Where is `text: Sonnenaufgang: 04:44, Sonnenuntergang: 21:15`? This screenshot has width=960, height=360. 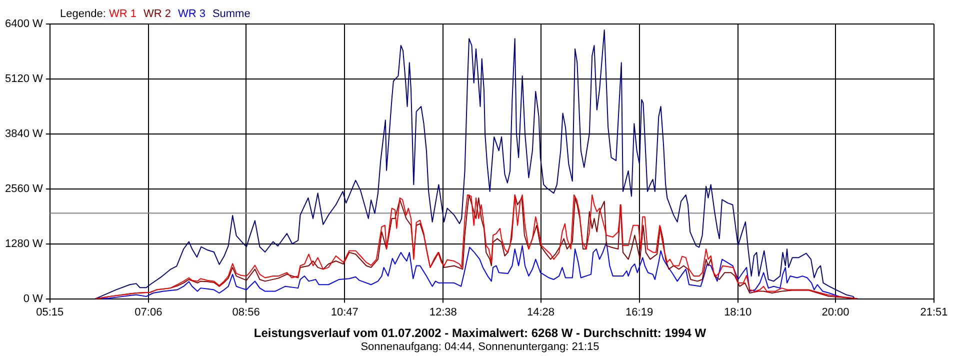 text: Sonnenaufgang: 04:44, Sonnenuntergang: 21:15 is located at coordinates (480, 347).